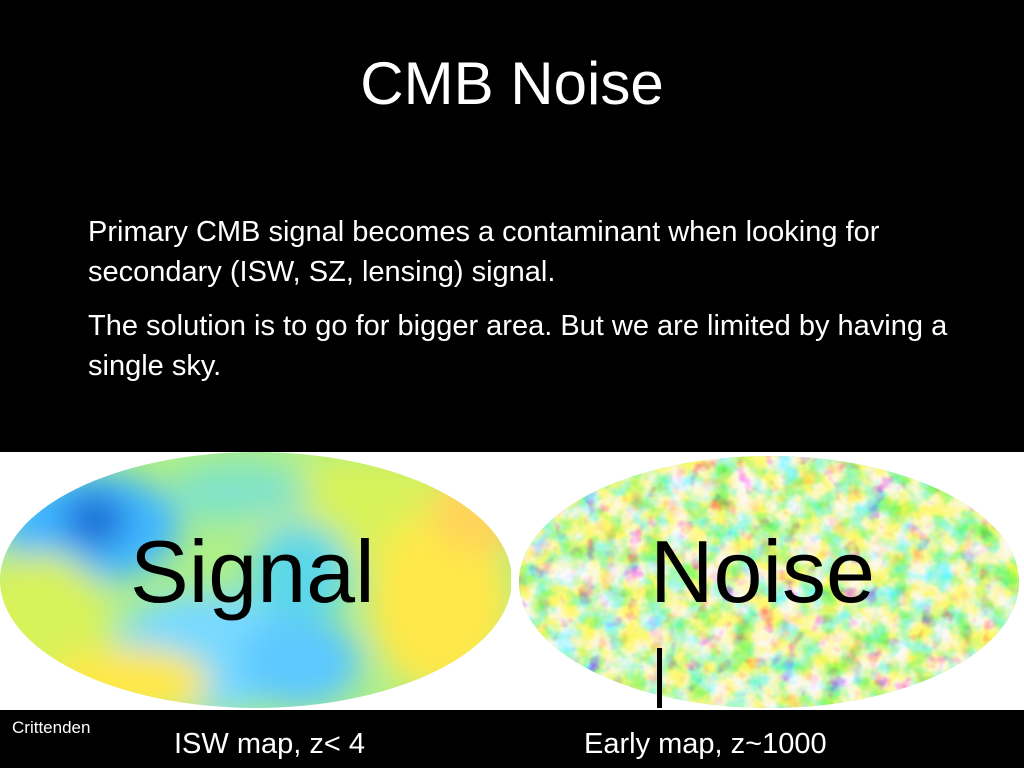  What do you see at coordinates (762, 571) in the screenshot?
I see `noise-label: Noise` at bounding box center [762, 571].